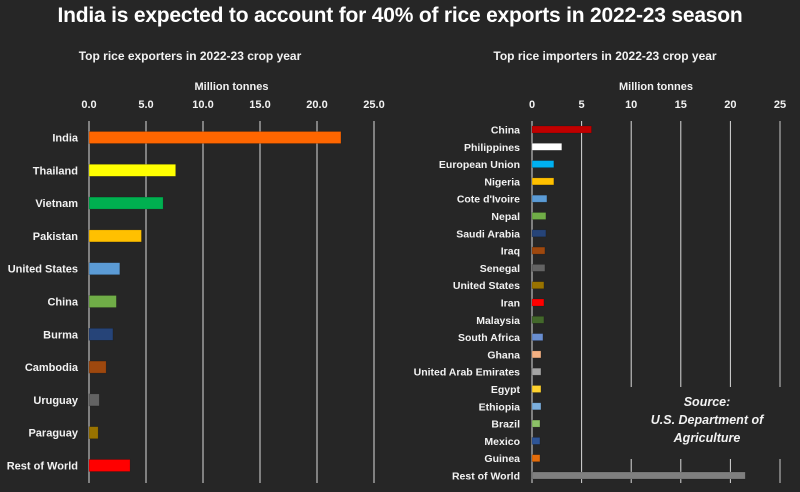 The width and height of the screenshot is (800, 492). I want to click on importers-category-label: Nigeria, so click(502, 182).